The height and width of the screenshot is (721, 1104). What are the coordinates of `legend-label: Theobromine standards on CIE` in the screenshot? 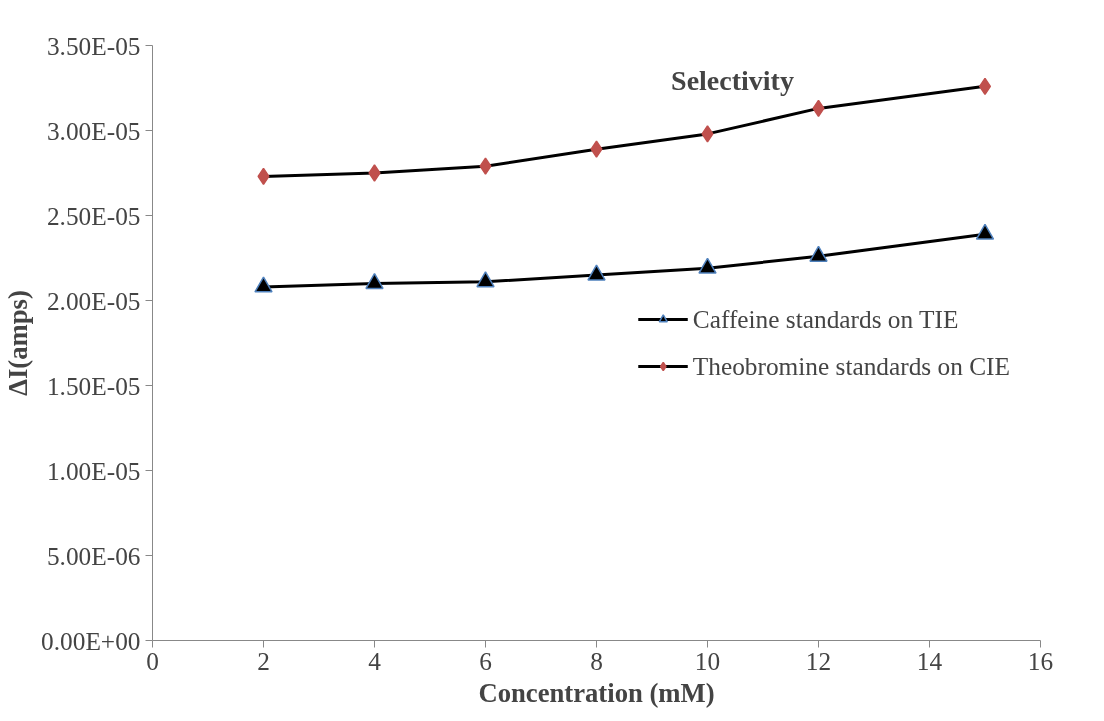 It's located at (851, 366).